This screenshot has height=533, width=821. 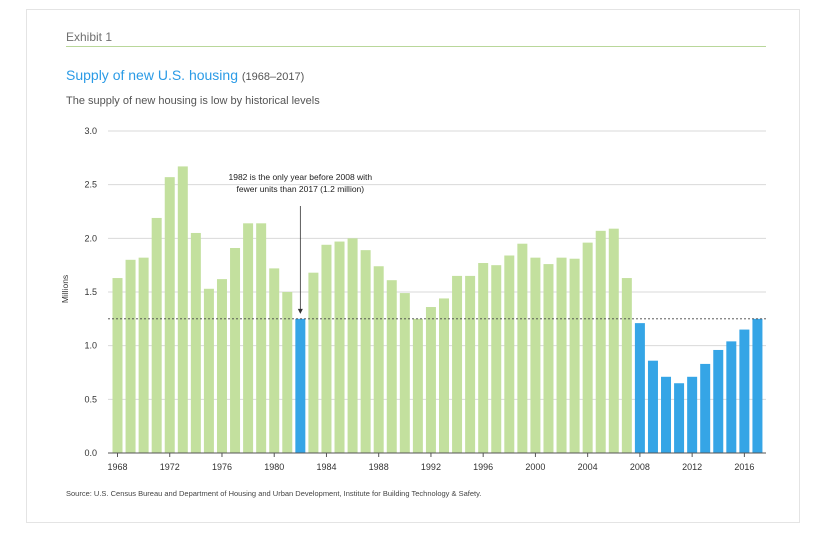 I want to click on bar-1989, so click(x=391, y=366).